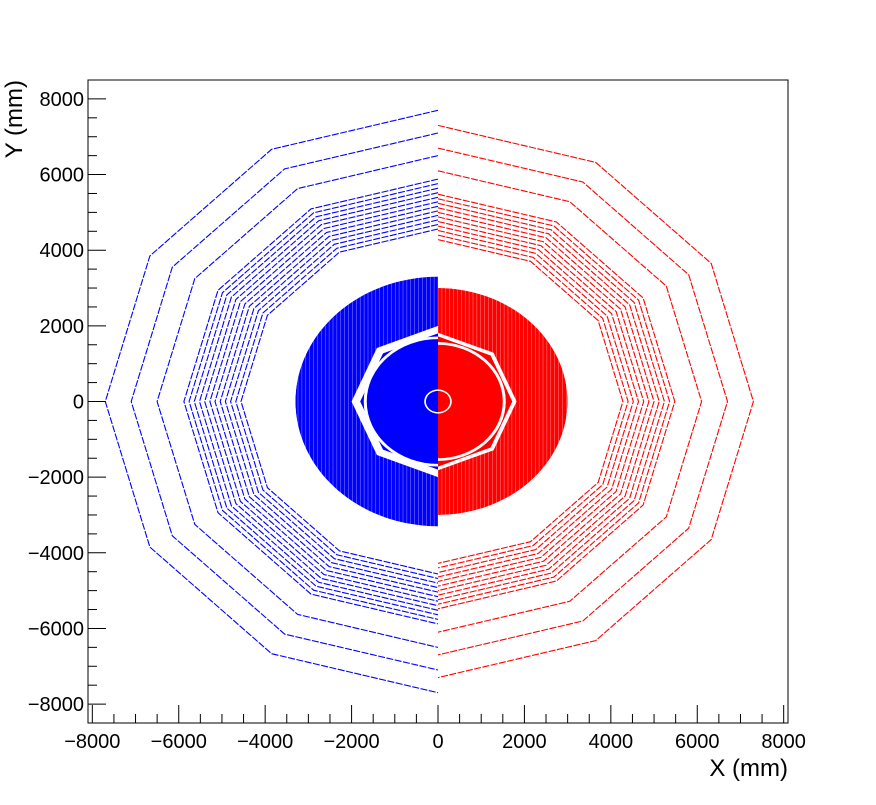  What do you see at coordinates (62, 100) in the screenshot?
I see `y-tick-label: 8000` at bounding box center [62, 100].